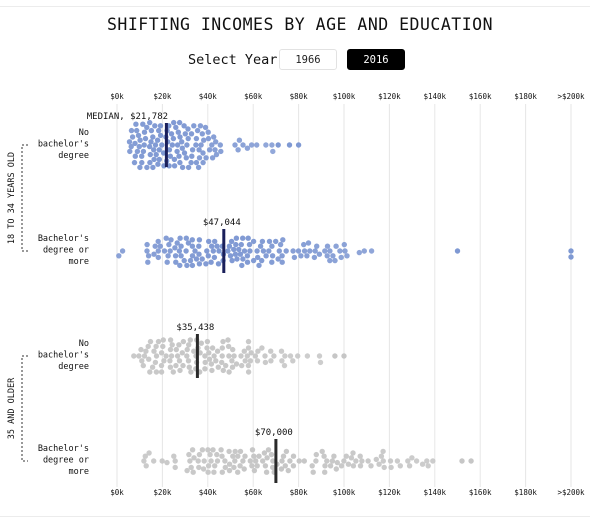  What do you see at coordinates (571, 492) in the screenshot?
I see `x-tick-label-bottom: >$200k` at bounding box center [571, 492].